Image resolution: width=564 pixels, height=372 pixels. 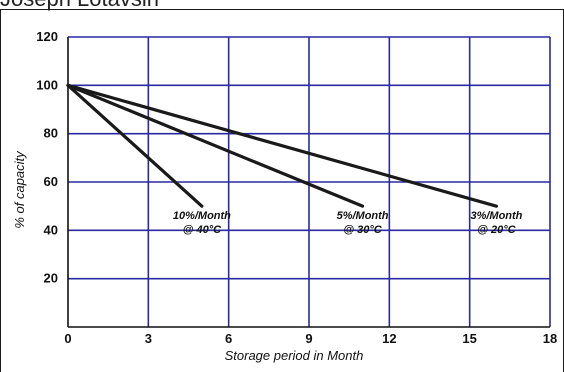 I want to click on y-tick-label-3: 80, so click(x=51, y=133).